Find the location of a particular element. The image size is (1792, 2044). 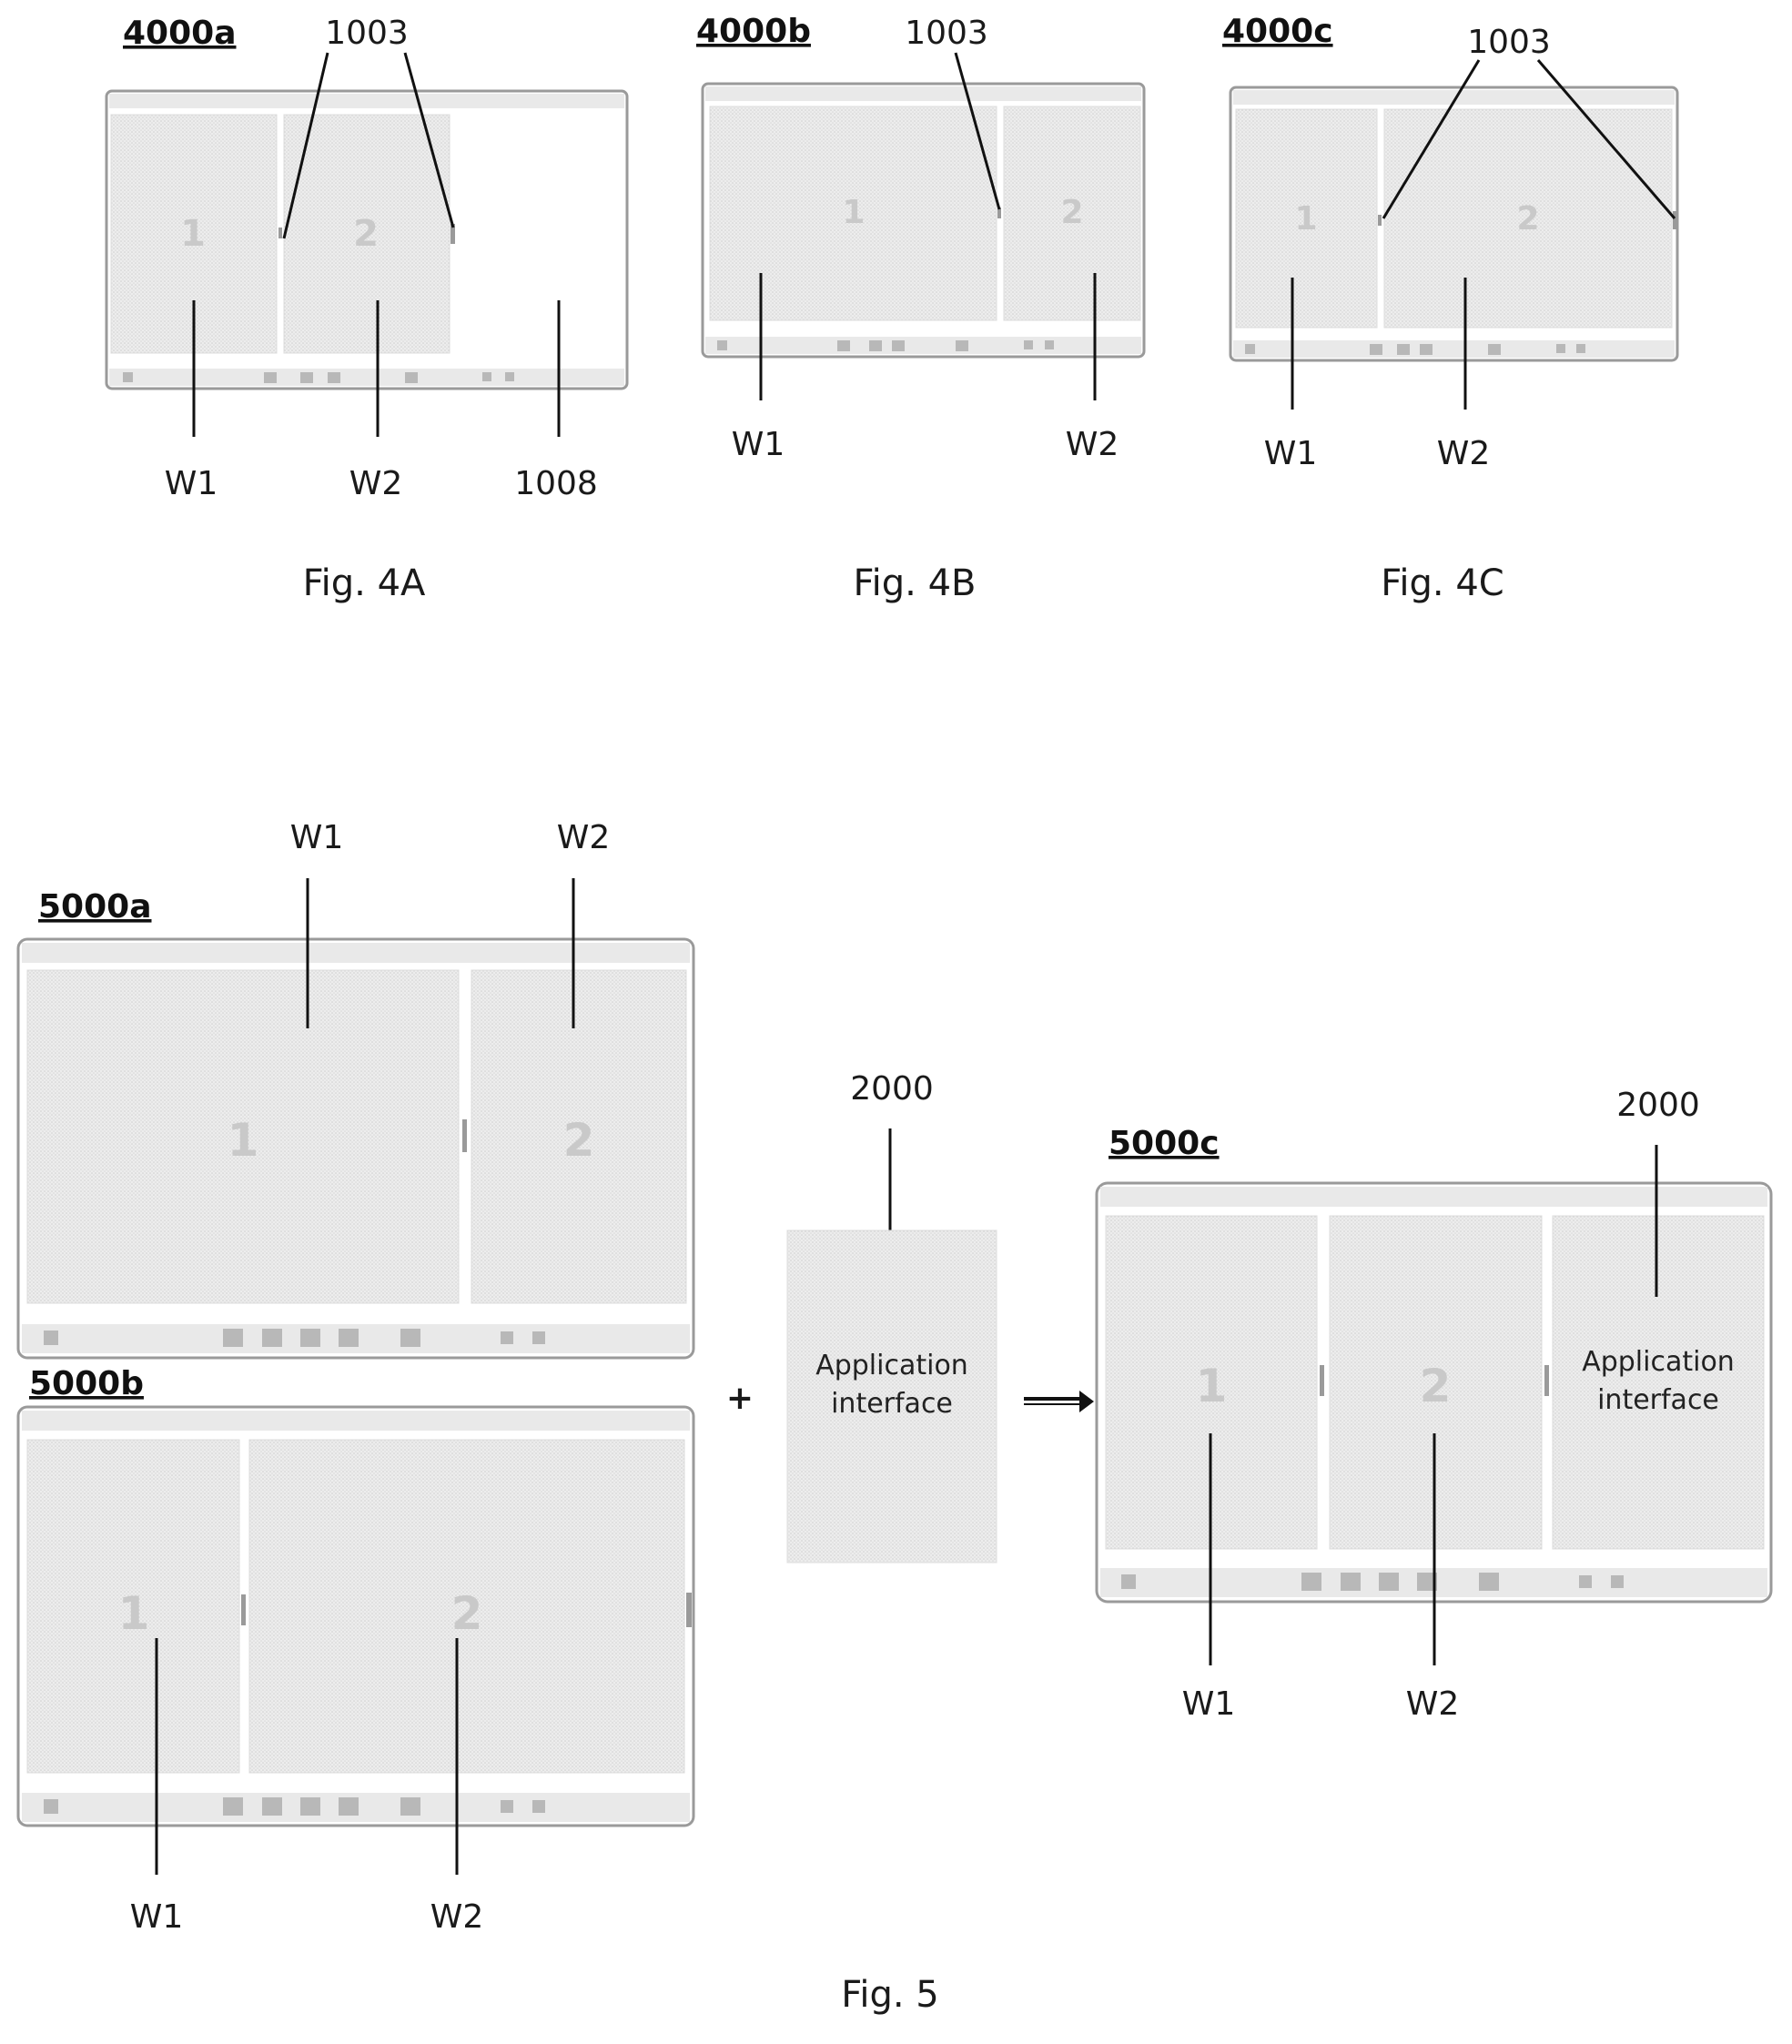

figure-5000b: 5000b 1 2 W1 W2 is located at coordinates (355, 1650).